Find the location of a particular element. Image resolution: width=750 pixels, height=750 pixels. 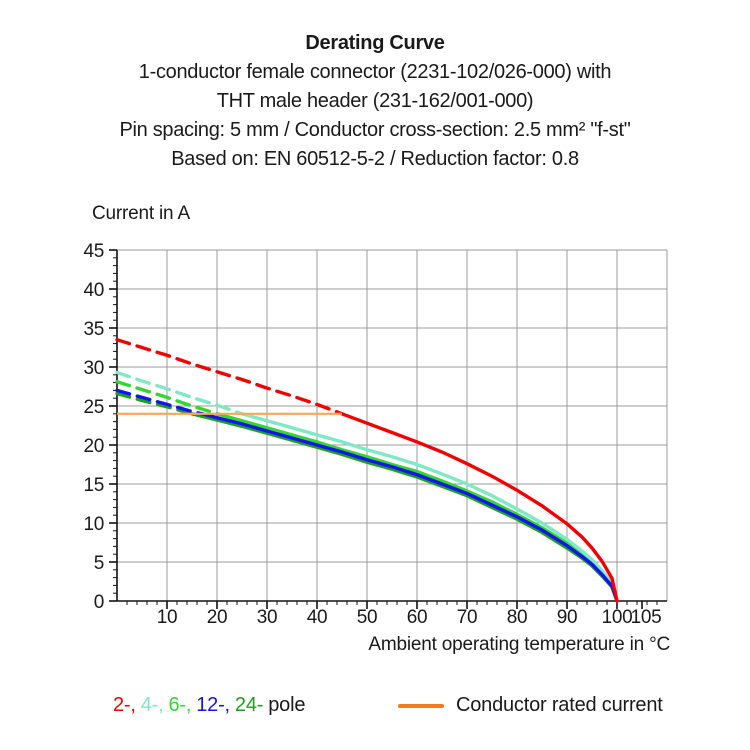

curve-12-pole-dashed is located at coordinates (159, 402).